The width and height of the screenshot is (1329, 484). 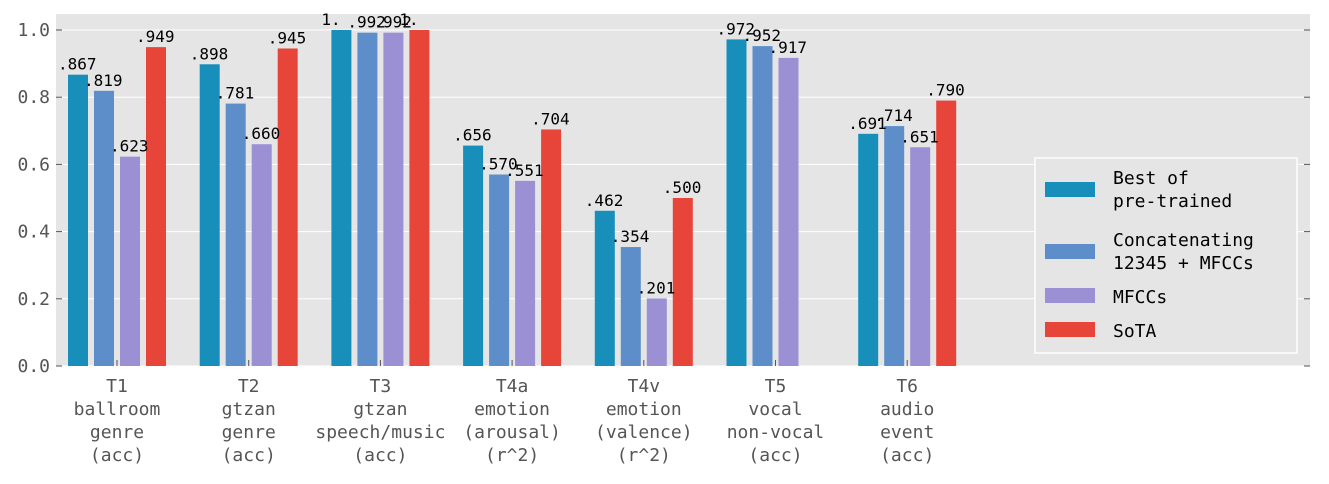 What do you see at coordinates (682, 187) in the screenshot?
I see `data-label: .500` at bounding box center [682, 187].